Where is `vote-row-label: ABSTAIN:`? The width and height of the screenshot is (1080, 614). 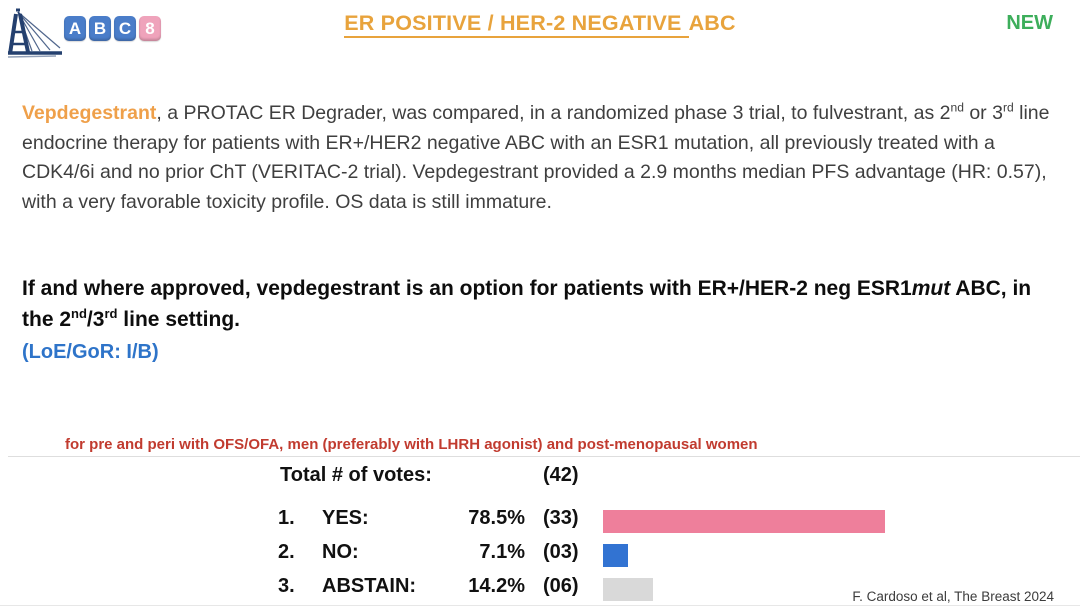 vote-row-label: ABSTAIN: is located at coordinates (369, 586).